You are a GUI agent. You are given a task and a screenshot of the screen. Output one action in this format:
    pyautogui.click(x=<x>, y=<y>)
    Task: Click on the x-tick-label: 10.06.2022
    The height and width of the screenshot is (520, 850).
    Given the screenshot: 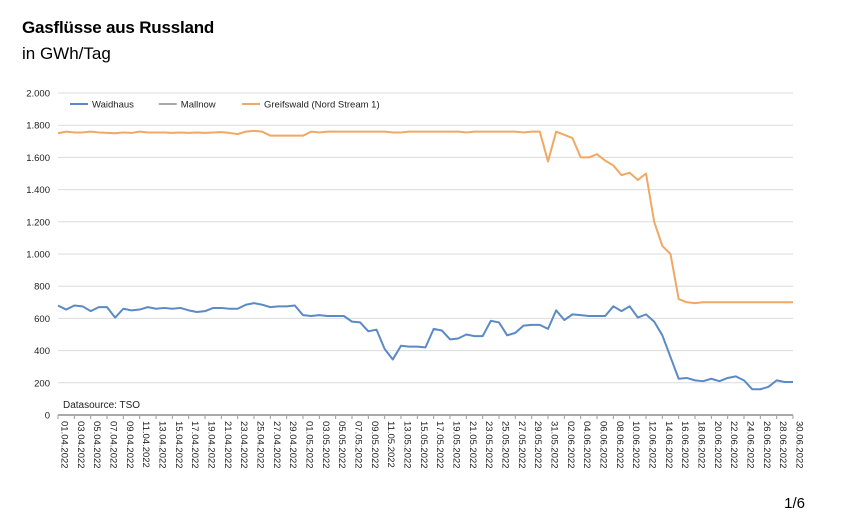 What is the action you would take?
    pyautogui.click(x=635, y=445)
    